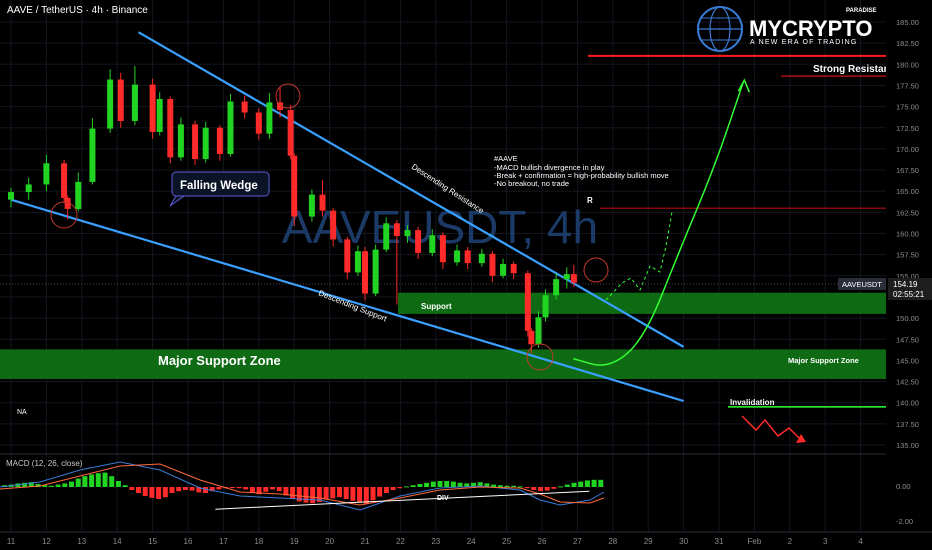 The width and height of the screenshot is (932, 550). What do you see at coordinates (771, 428) in the screenshot?
I see `invalidation-zigzag` at bounding box center [771, 428].